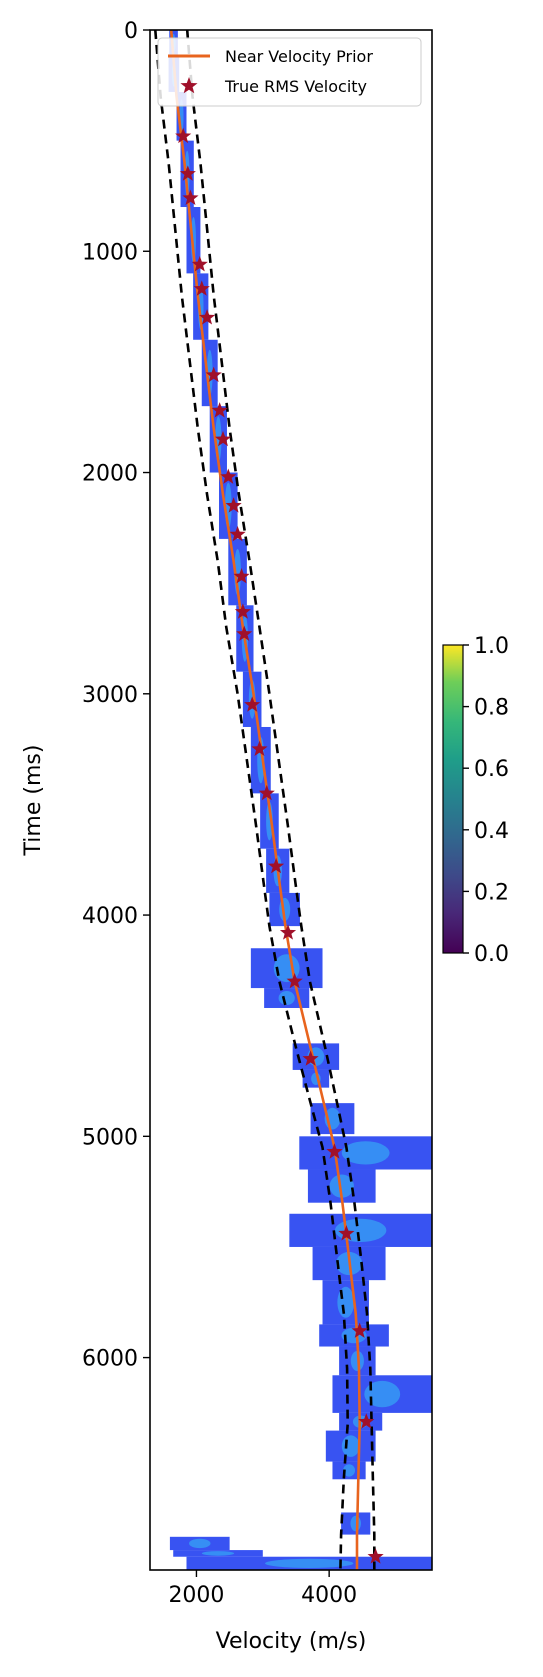  Describe the element at coordinates (291, 1641) in the screenshot. I see `x-axis-label: Velocity (m/s)` at that location.